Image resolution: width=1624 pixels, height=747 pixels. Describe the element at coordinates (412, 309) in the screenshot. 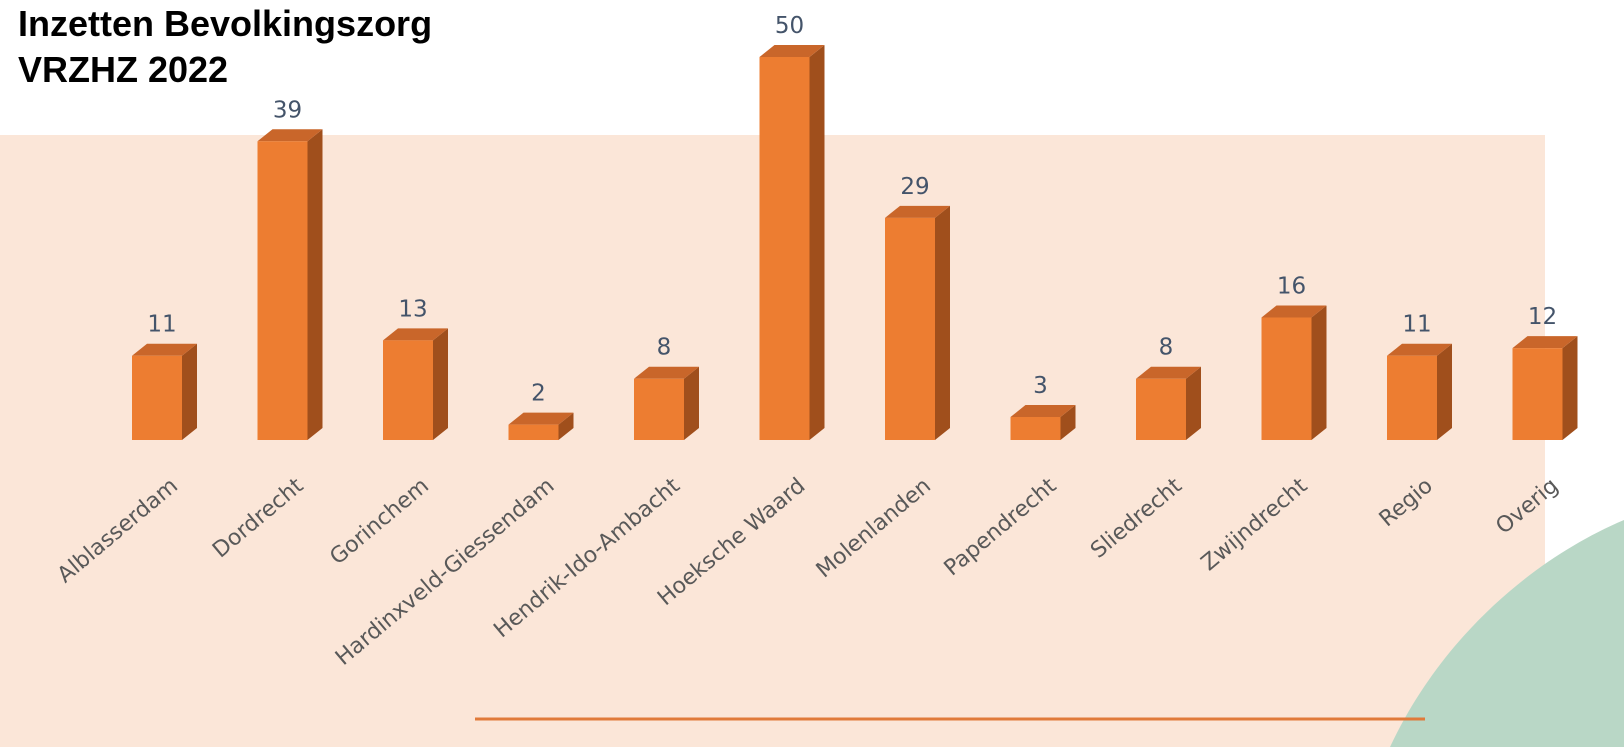

I see `data-label: 13` at that location.